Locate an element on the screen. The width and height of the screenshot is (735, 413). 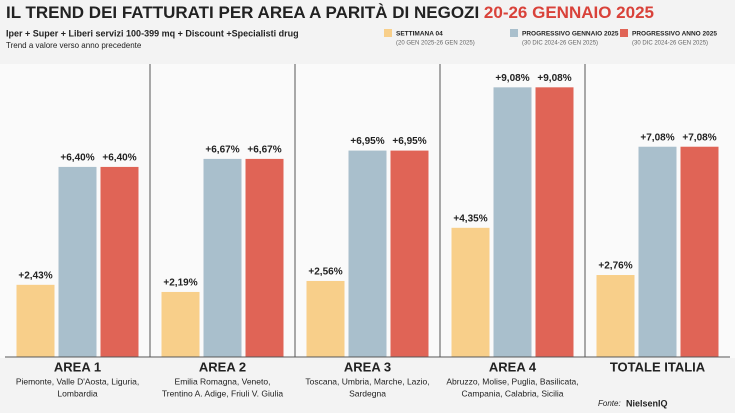
category-note: Emilia Romagna, Veneto, is located at coordinates (223, 381).